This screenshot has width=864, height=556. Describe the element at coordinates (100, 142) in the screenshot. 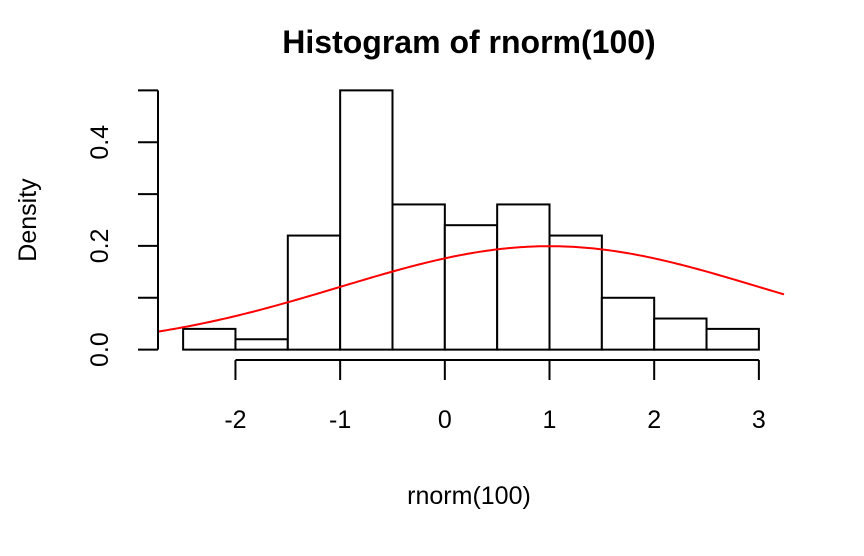

I see `y-tick-label: 0.4` at that location.